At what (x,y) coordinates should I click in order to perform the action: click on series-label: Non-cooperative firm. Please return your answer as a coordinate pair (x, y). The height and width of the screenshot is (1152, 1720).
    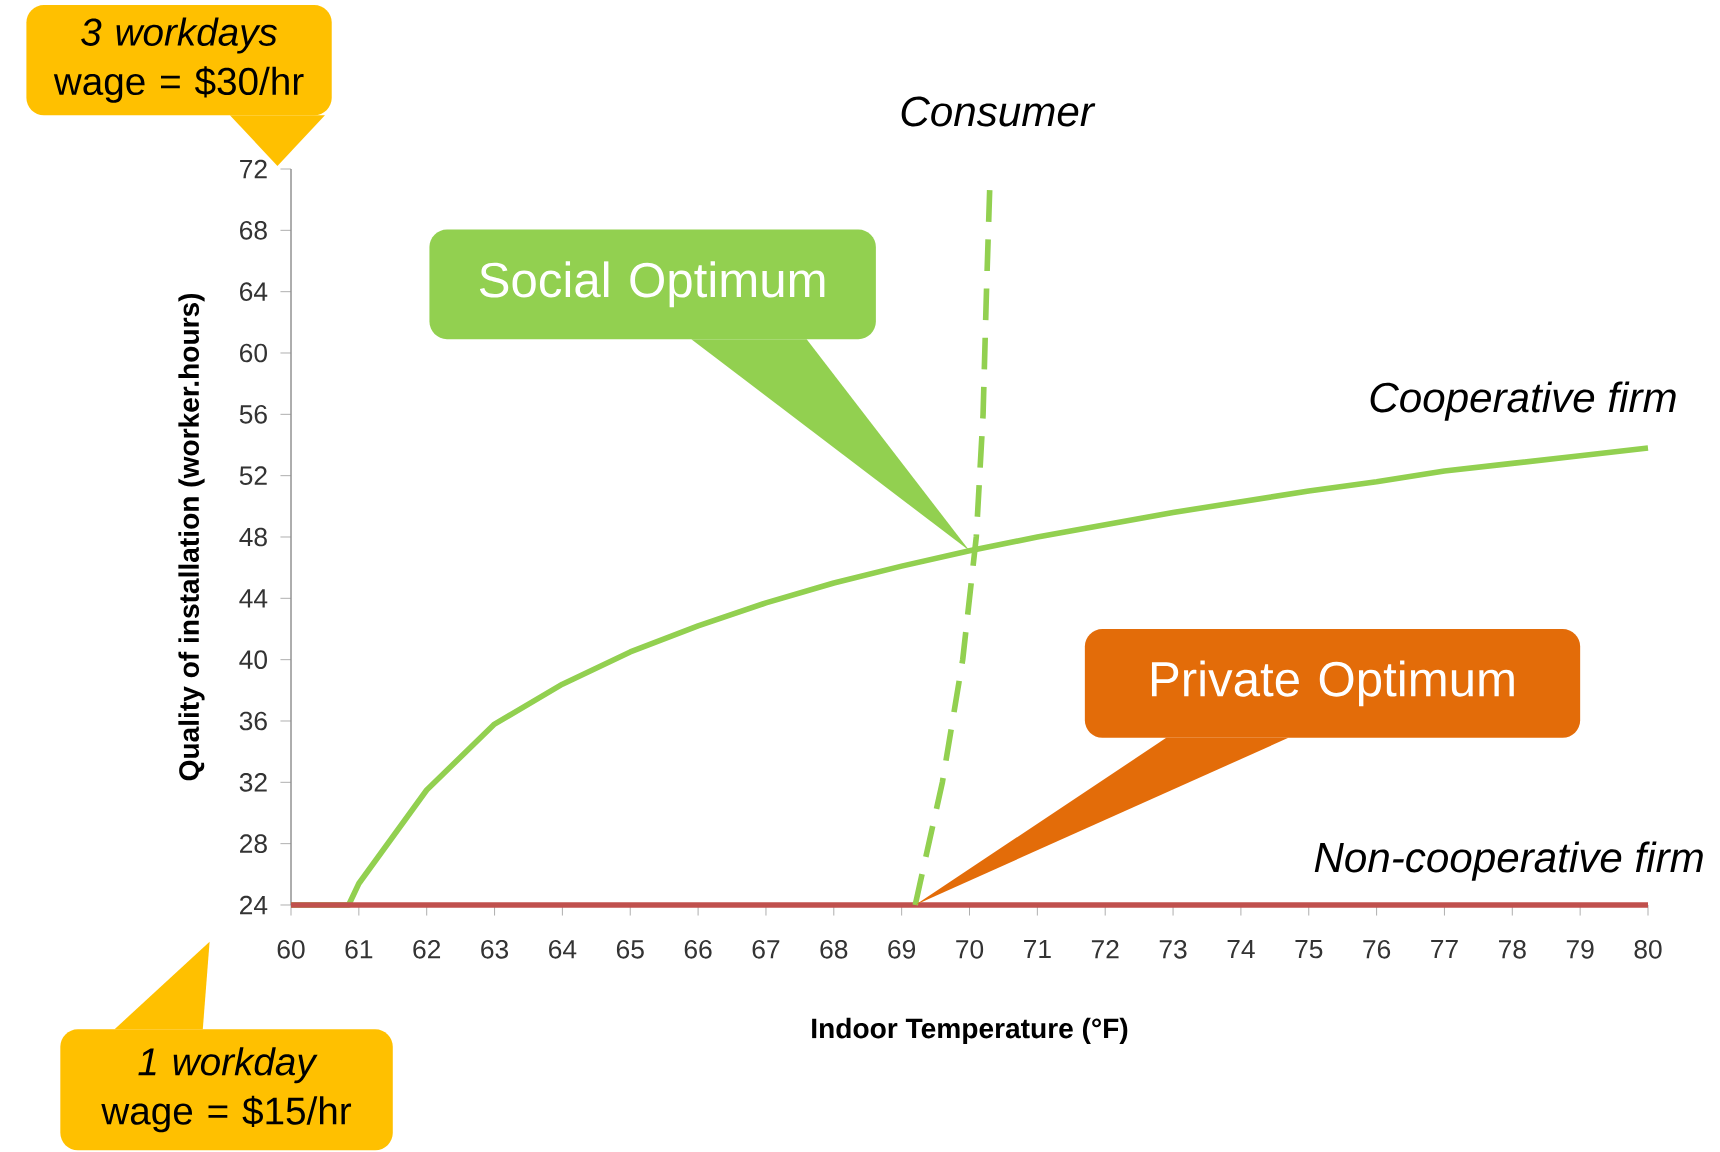
    Looking at the image, I should click on (1508, 861).